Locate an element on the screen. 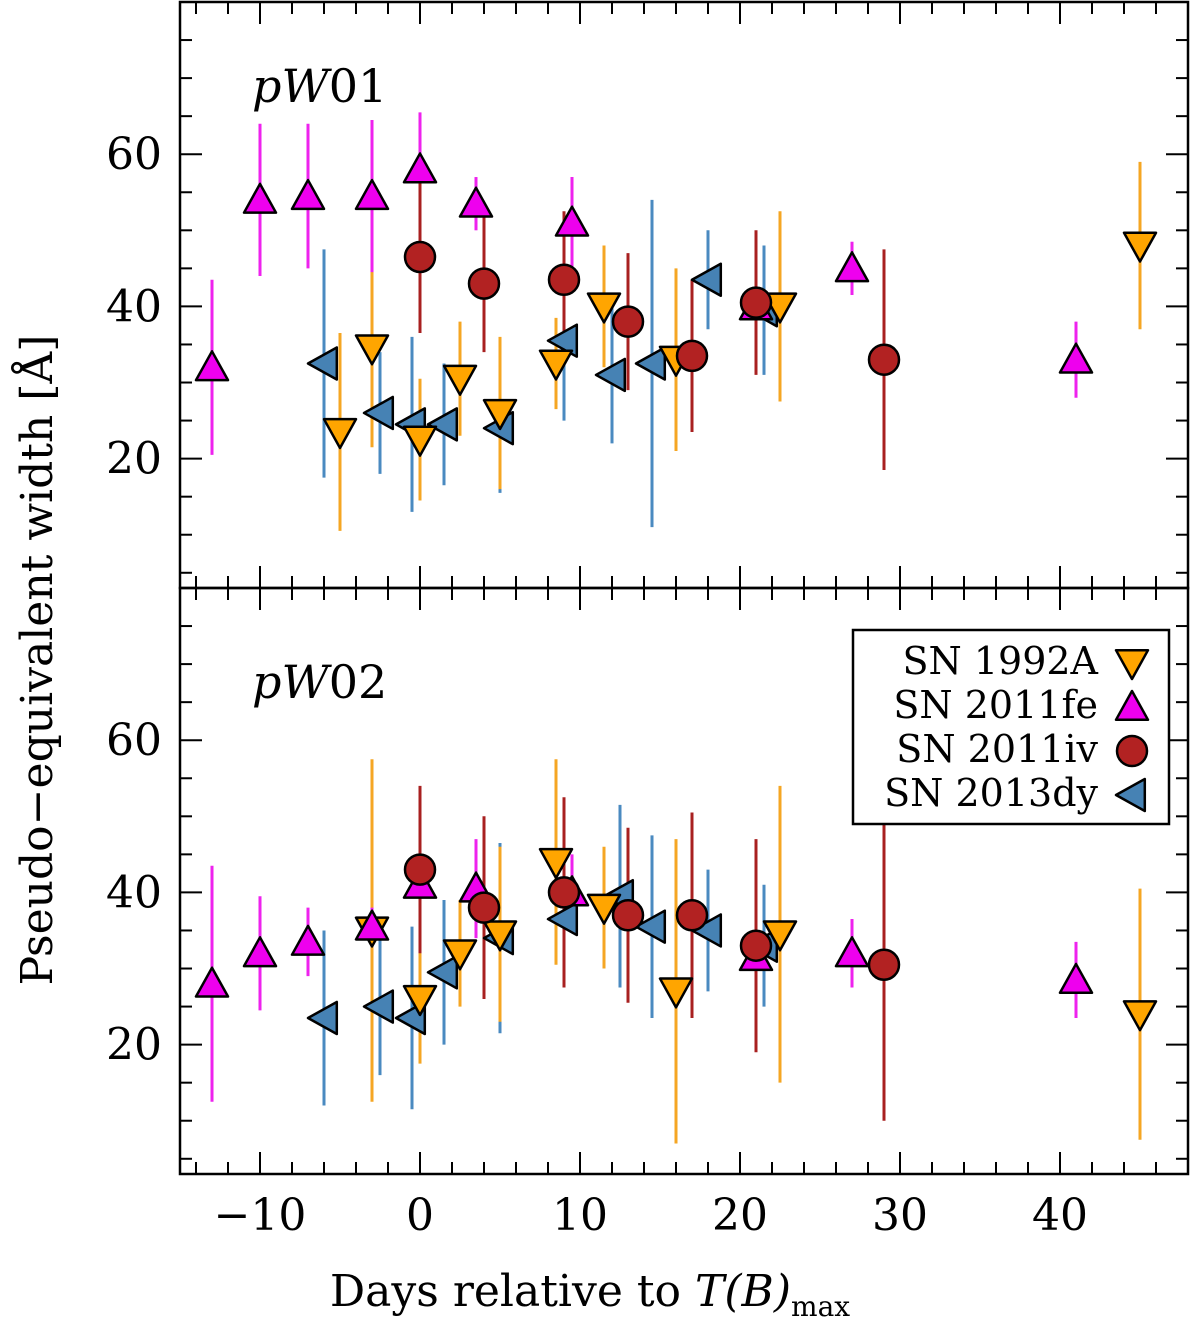 Image resolution: width=1200 pixels, height=1322 pixels. x-axis-label: Days relative to T(B)max is located at coordinates (590, 1294).